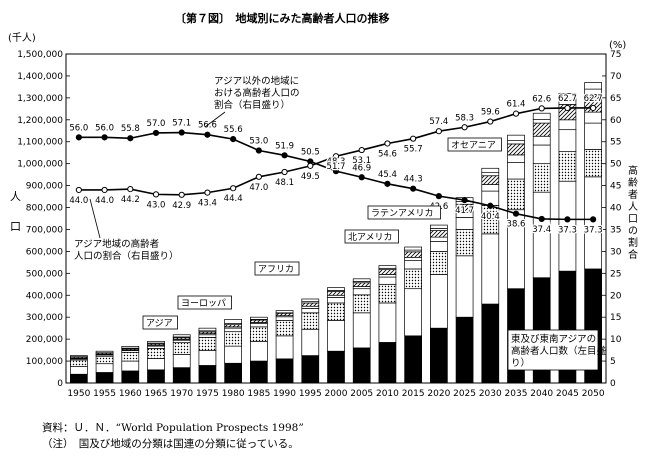  What do you see at coordinates (336, 394) in the screenshot?
I see `x-tick-label: 2000` at bounding box center [336, 394].